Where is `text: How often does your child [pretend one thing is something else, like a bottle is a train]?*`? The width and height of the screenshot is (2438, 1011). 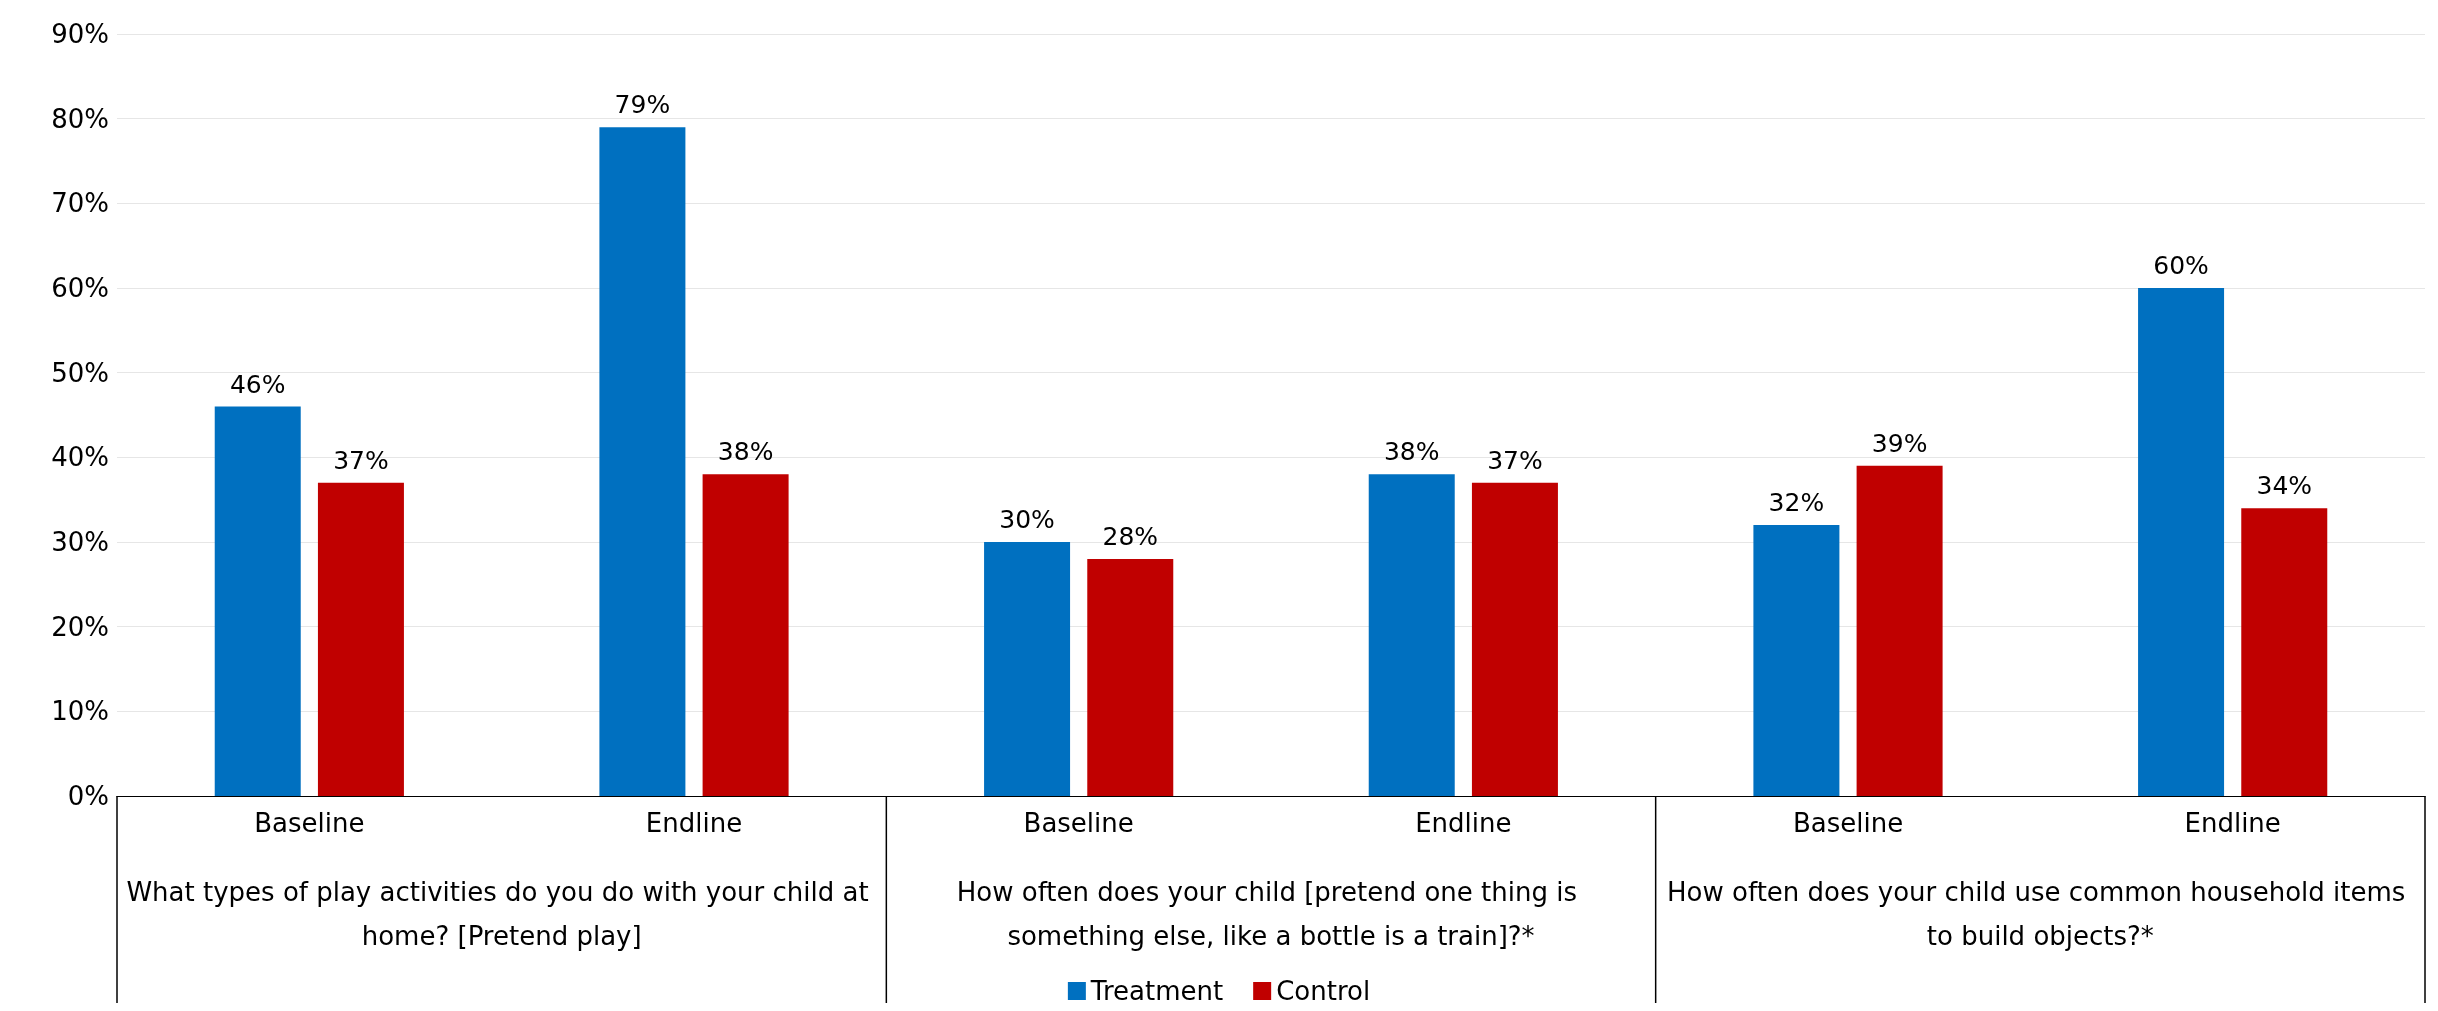 text: How often does your child [pretend one thing is something else, like a bottle is a train]?* is located at coordinates (1271, 914).